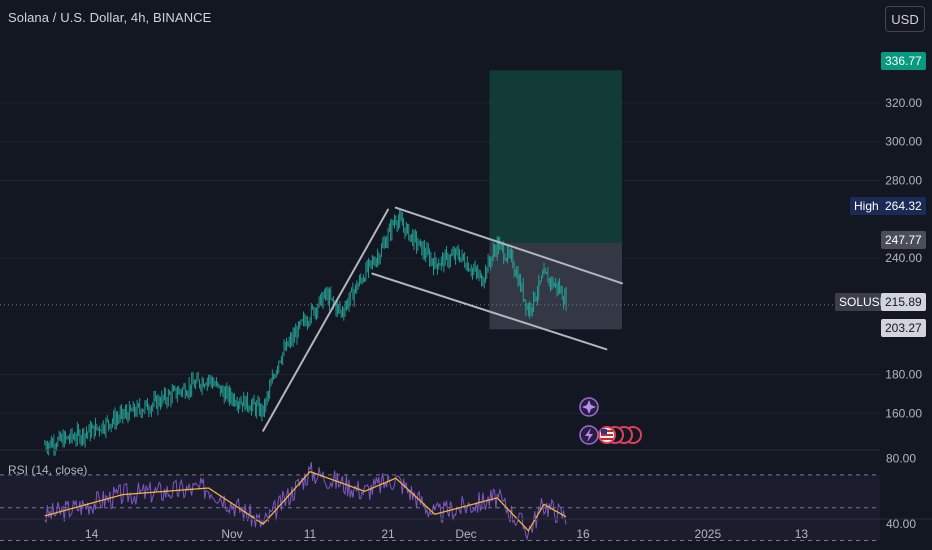  Describe the element at coordinates (903, 240) in the screenshot. I see `entry-price-tag: 247.77` at that location.